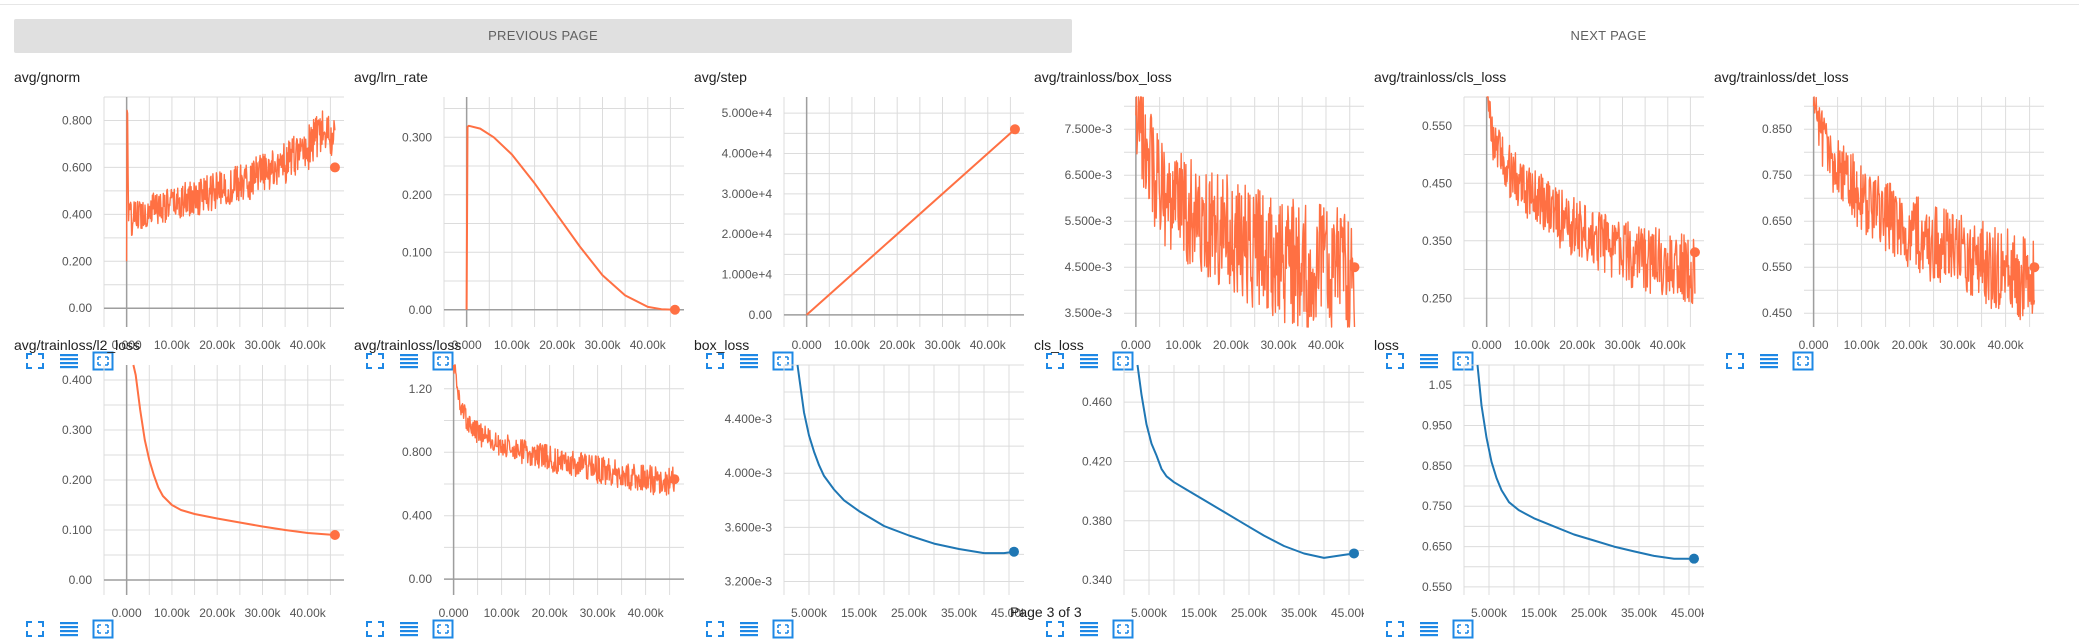  Describe the element at coordinates (421, 579) in the screenshot. I see `y-tick-label: 0.00` at that location.